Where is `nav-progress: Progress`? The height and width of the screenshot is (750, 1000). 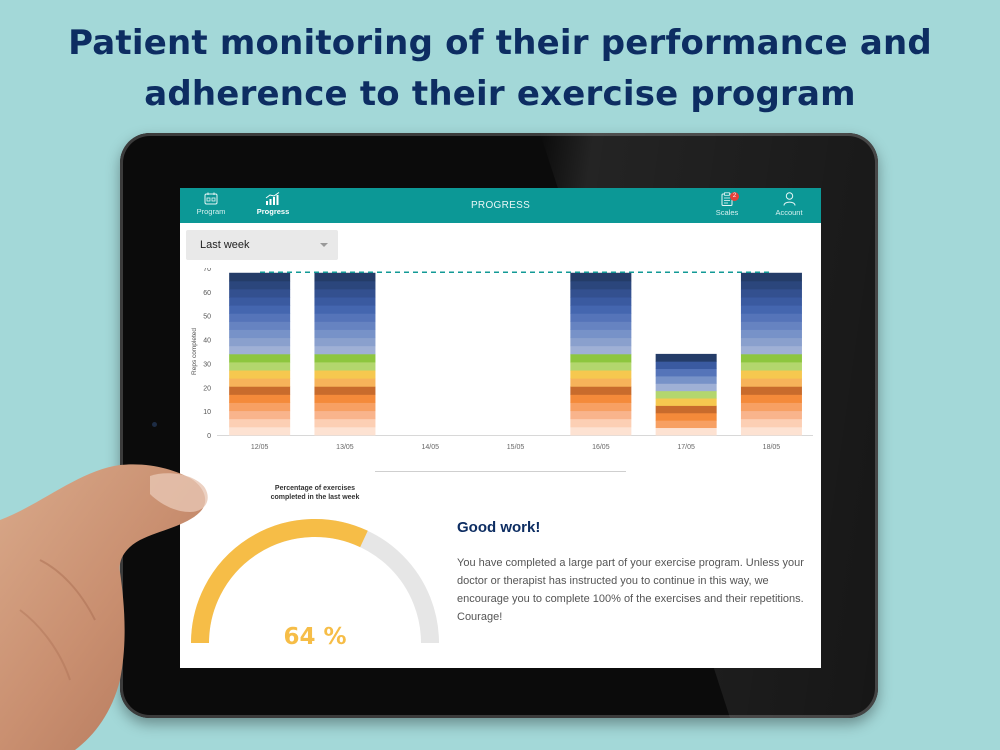
nav-progress: Progress is located at coordinates (273, 204).